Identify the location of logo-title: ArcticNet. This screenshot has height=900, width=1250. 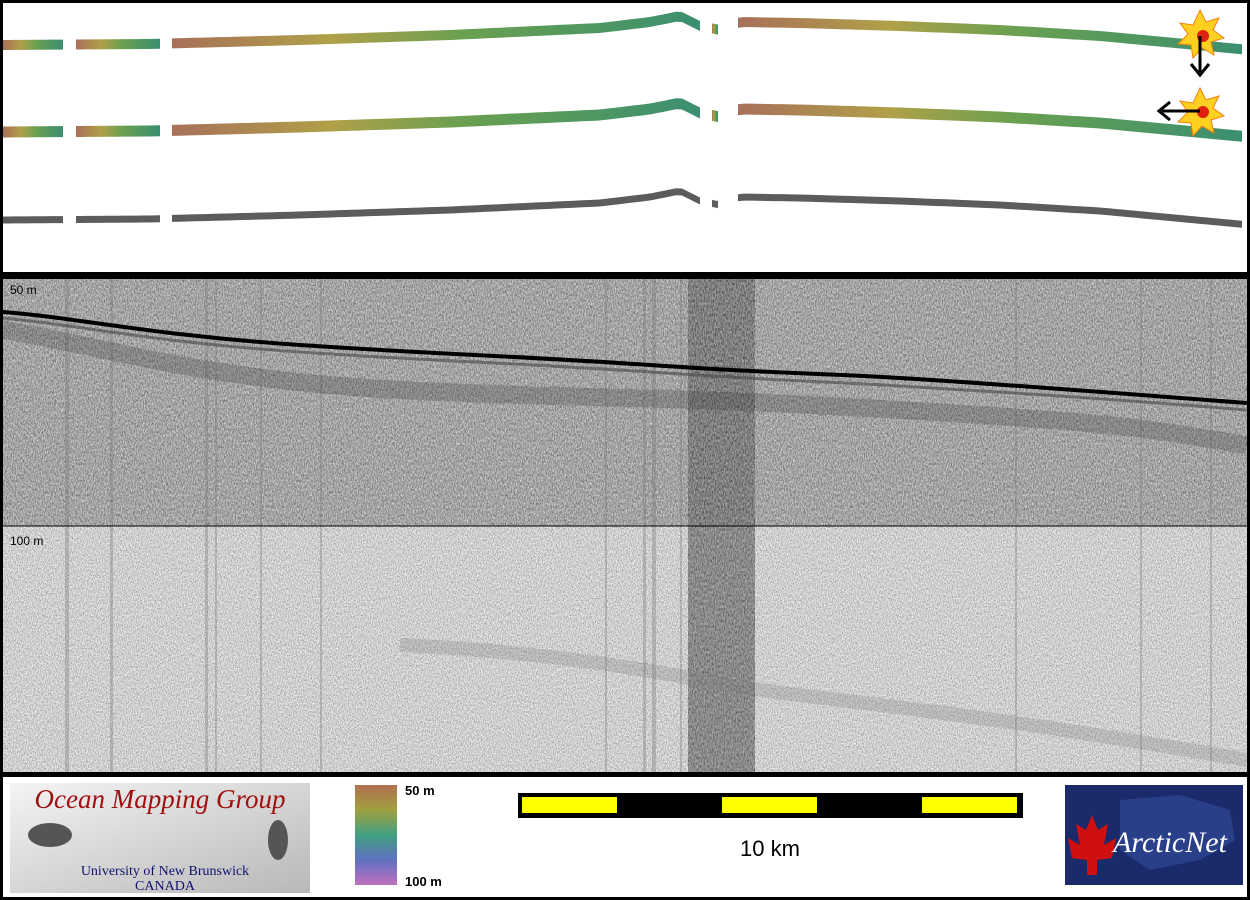
(1169, 842).